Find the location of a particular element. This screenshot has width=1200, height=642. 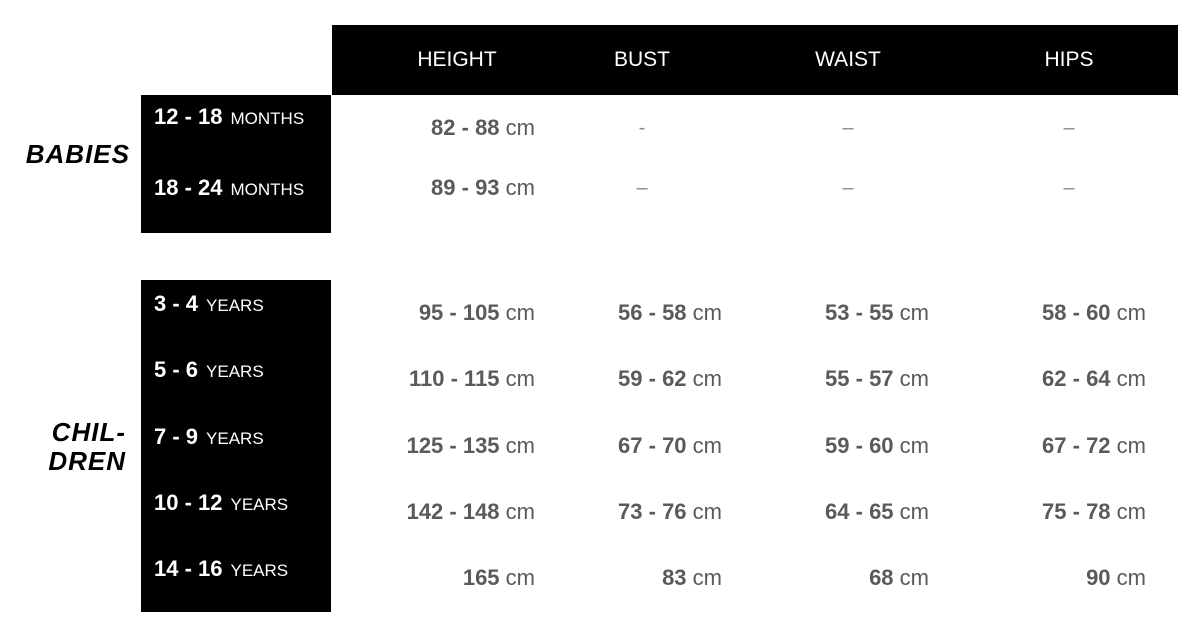

group-children-line2: DREN is located at coordinates (87, 461).